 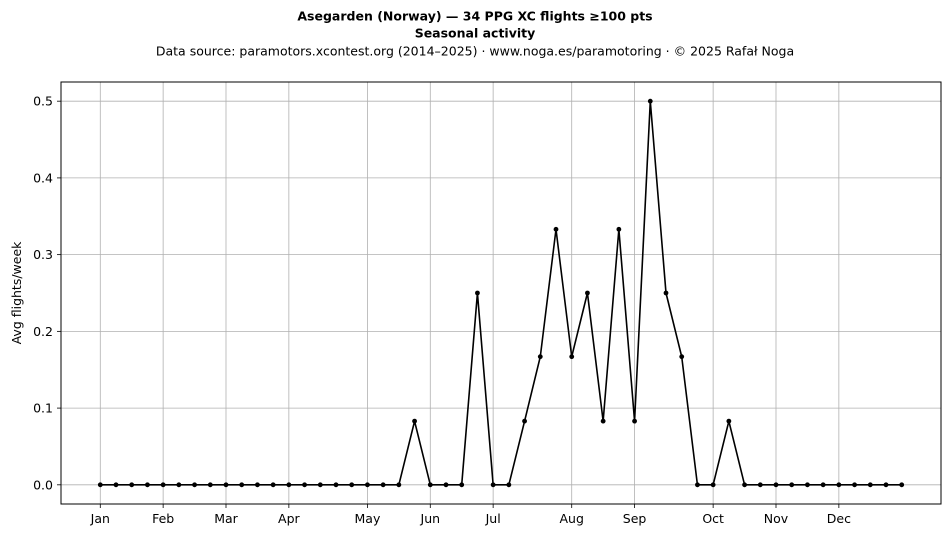 I want to click on x-tick-label: Mar, so click(x=226, y=518).